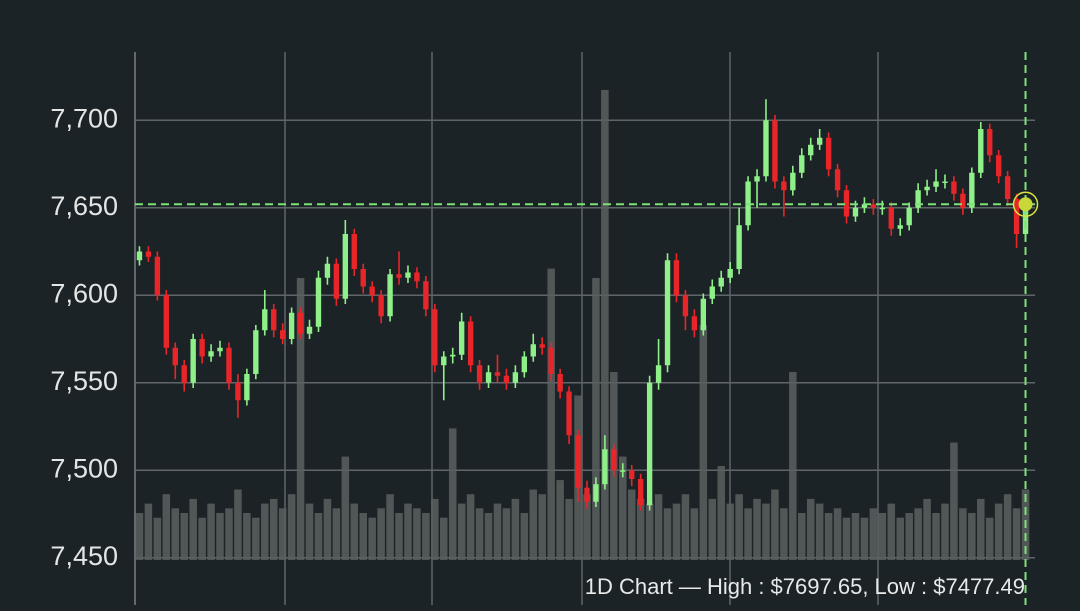 The height and width of the screenshot is (611, 1080). I want to click on y-tick-label: 7,450, so click(84, 556).